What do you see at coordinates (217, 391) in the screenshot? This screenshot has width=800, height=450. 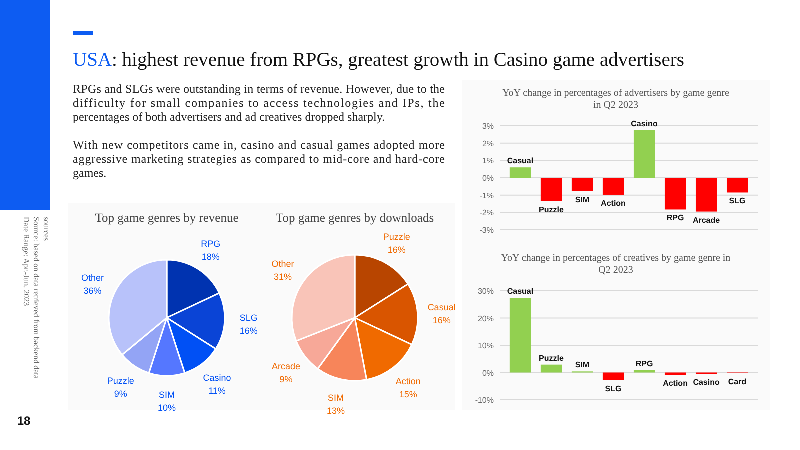 I see `data-label: 11%` at bounding box center [217, 391].